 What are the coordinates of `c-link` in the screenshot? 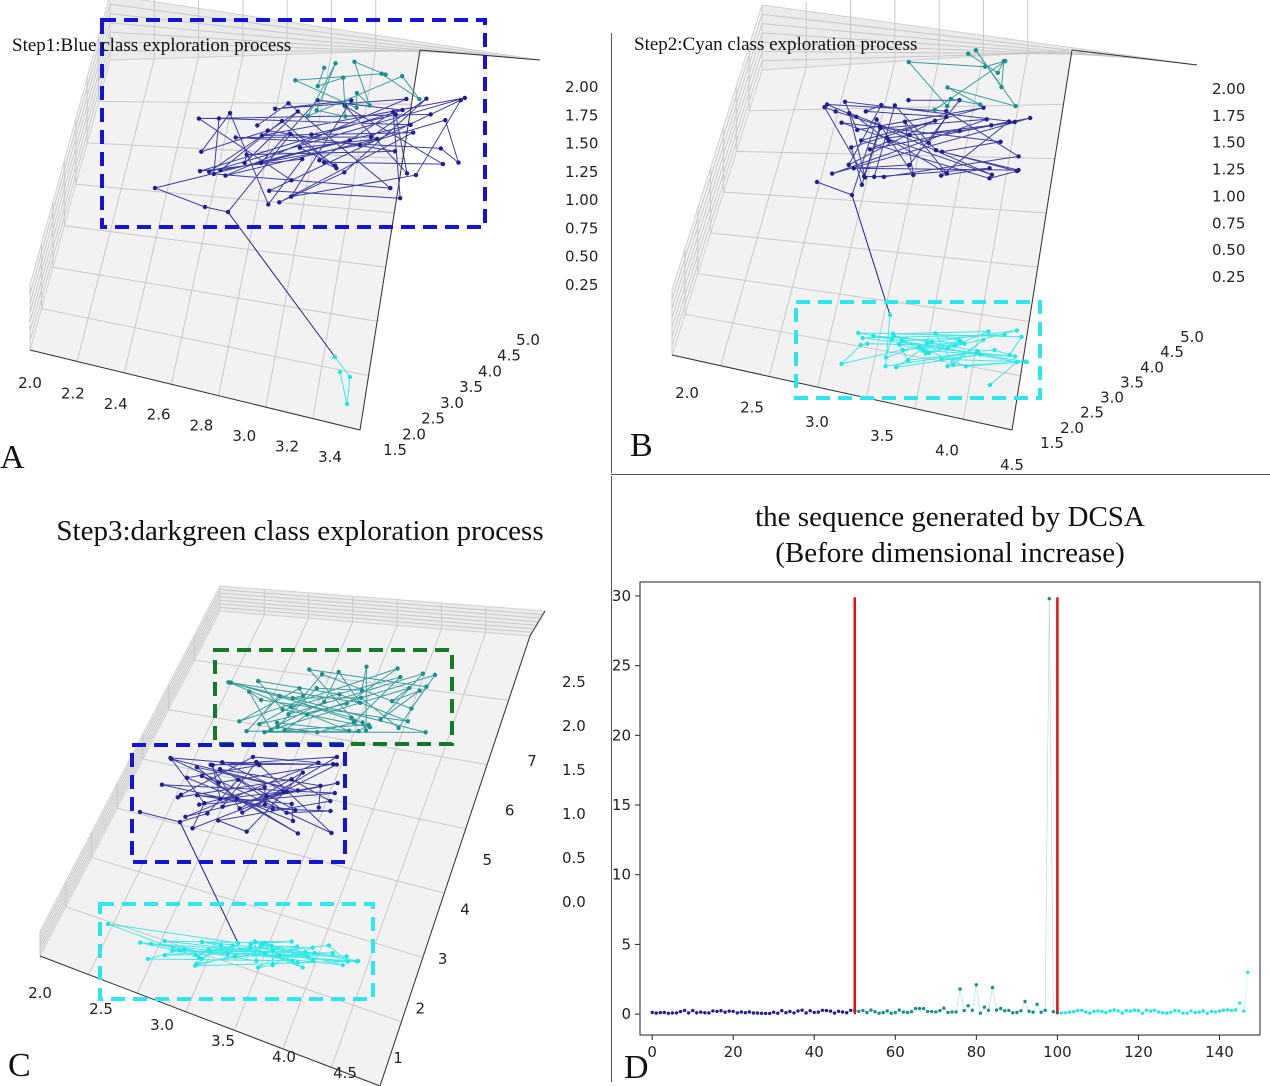 It's located at (209, 882).